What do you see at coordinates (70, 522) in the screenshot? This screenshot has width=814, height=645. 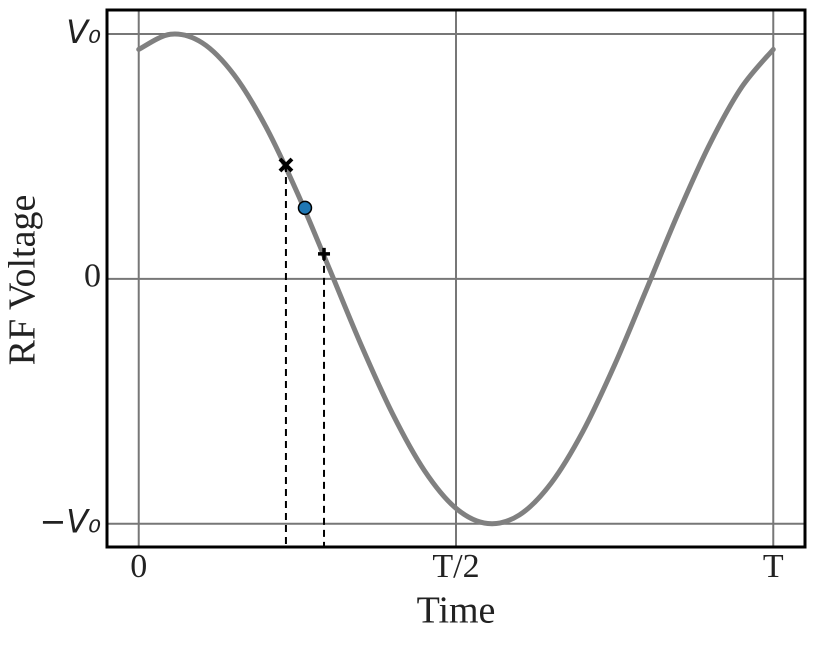 I see `y-tick-label: −V₀` at bounding box center [70, 522].